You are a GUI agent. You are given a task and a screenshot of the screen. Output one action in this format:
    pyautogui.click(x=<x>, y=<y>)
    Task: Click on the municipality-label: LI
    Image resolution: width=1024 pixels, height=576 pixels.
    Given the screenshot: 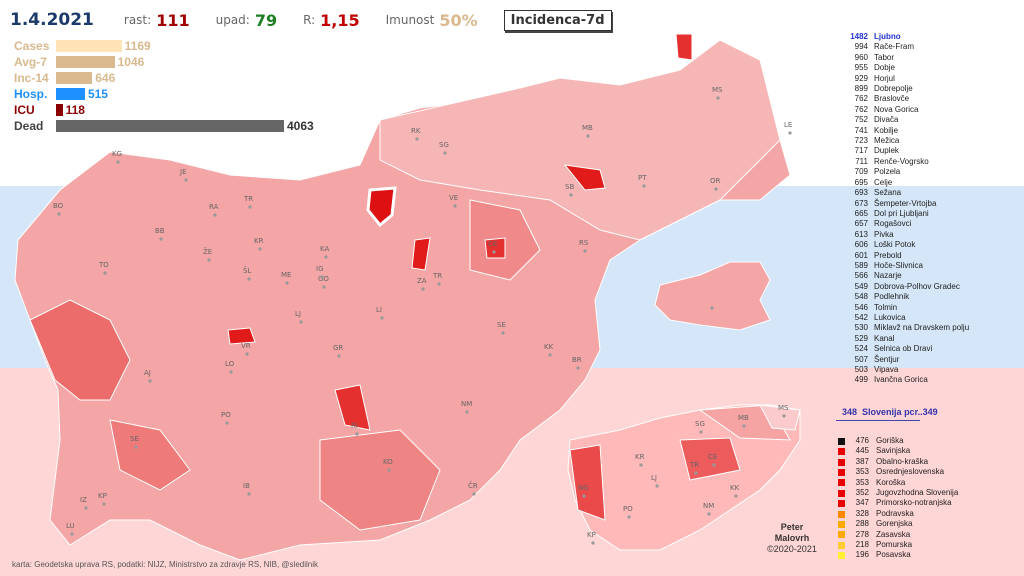 What is the action you would take?
    pyautogui.click(x=379, y=310)
    